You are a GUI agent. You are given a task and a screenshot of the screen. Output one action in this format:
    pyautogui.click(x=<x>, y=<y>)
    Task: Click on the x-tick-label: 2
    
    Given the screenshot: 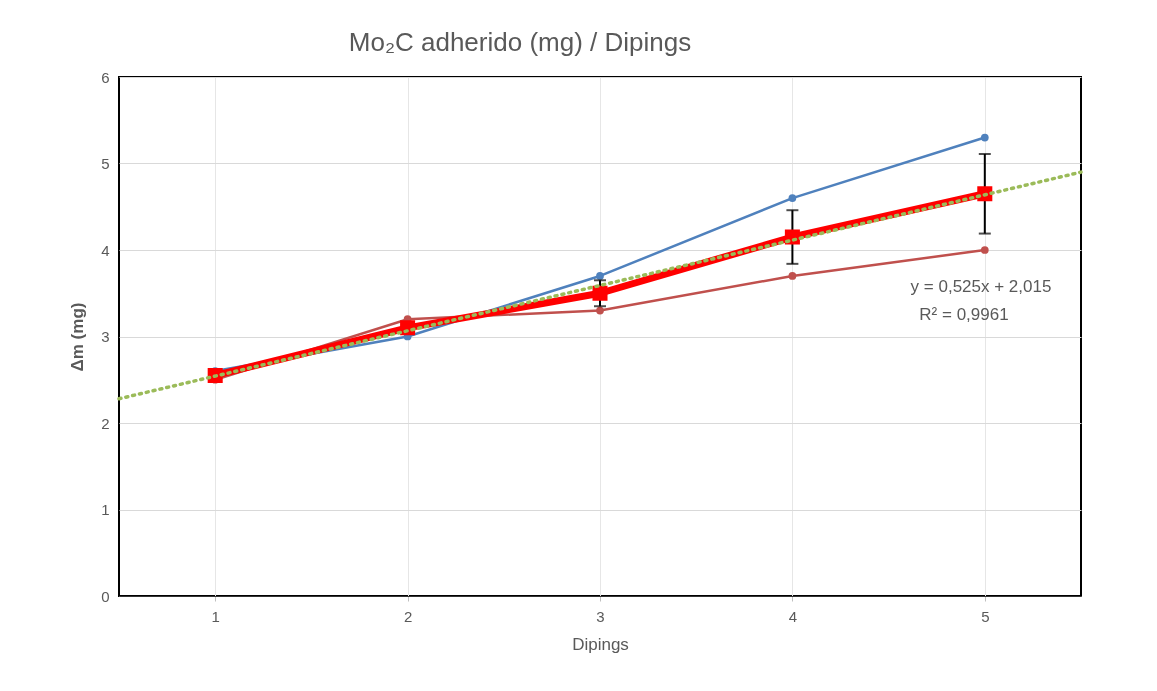 What is the action you would take?
    pyautogui.click(x=408, y=616)
    